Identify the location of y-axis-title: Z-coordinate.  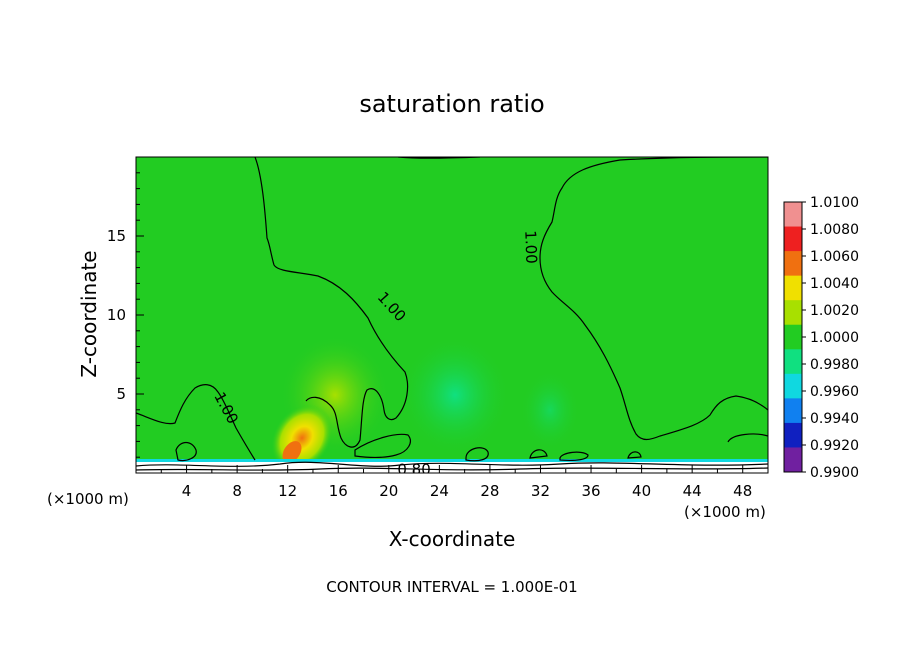
(89, 313).